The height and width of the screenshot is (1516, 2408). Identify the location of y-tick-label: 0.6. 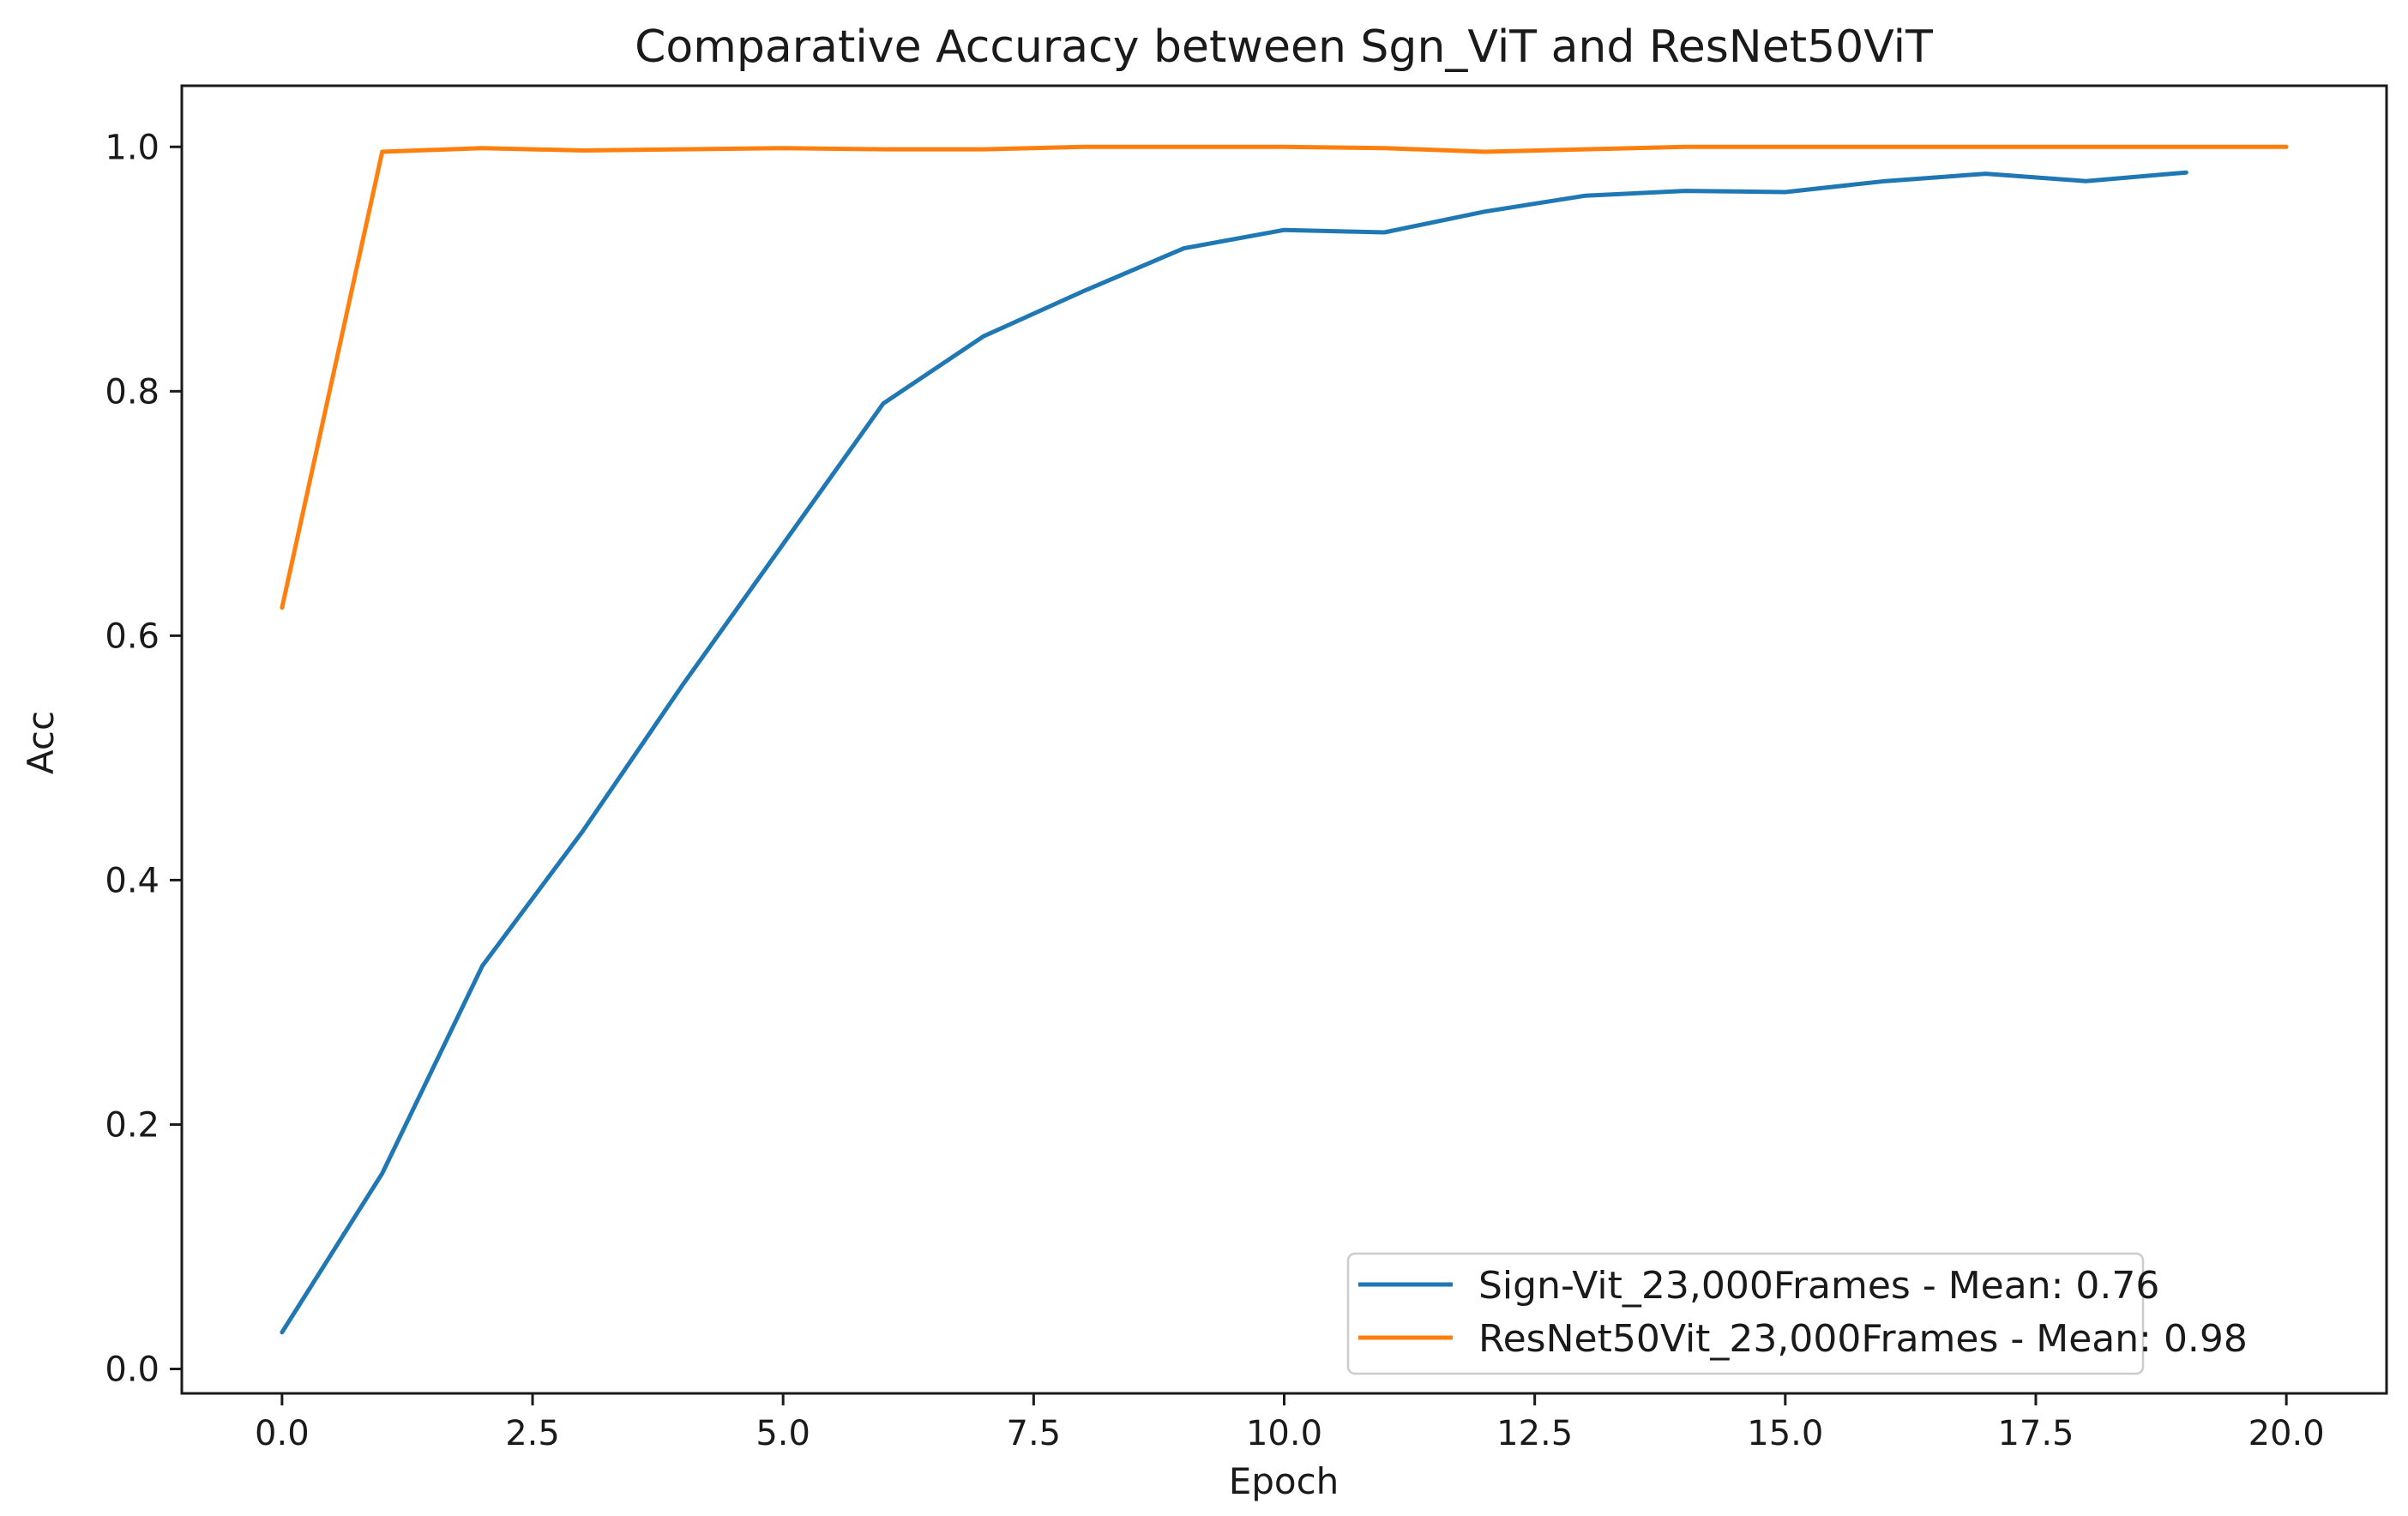
(132, 636).